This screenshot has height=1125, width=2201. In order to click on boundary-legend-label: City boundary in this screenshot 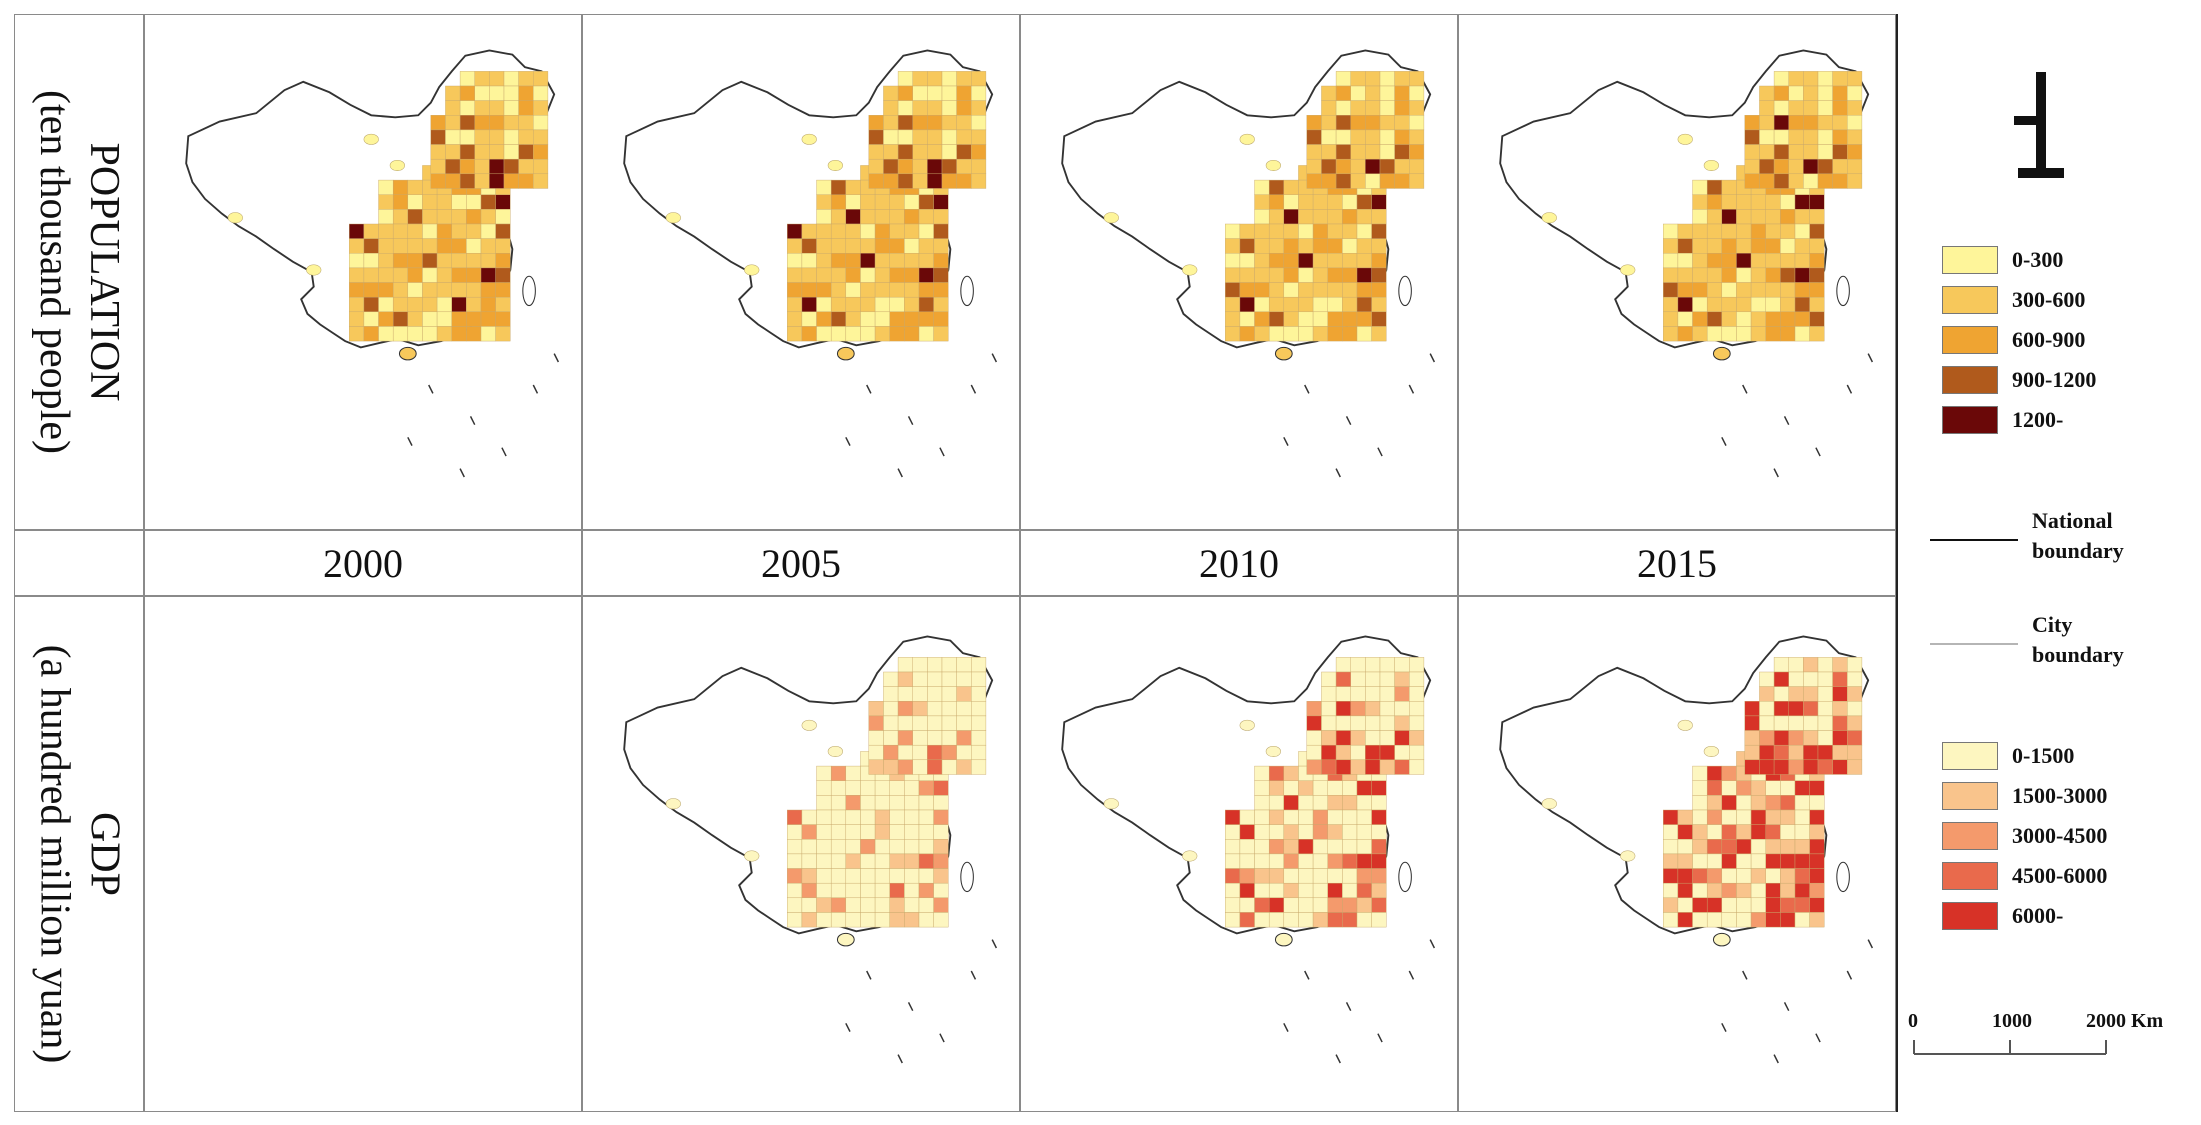, I will do `click(2078, 640)`.